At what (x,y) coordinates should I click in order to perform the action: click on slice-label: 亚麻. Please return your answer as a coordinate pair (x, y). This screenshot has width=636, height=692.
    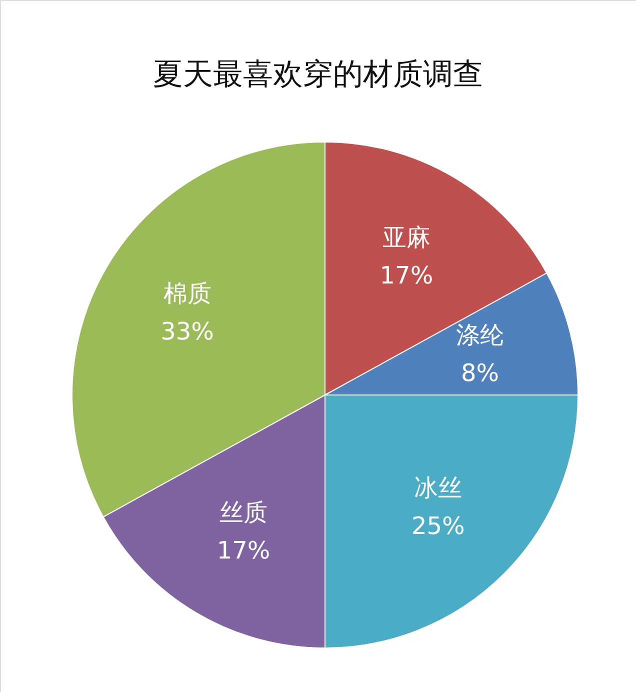
    Looking at the image, I should click on (406, 237).